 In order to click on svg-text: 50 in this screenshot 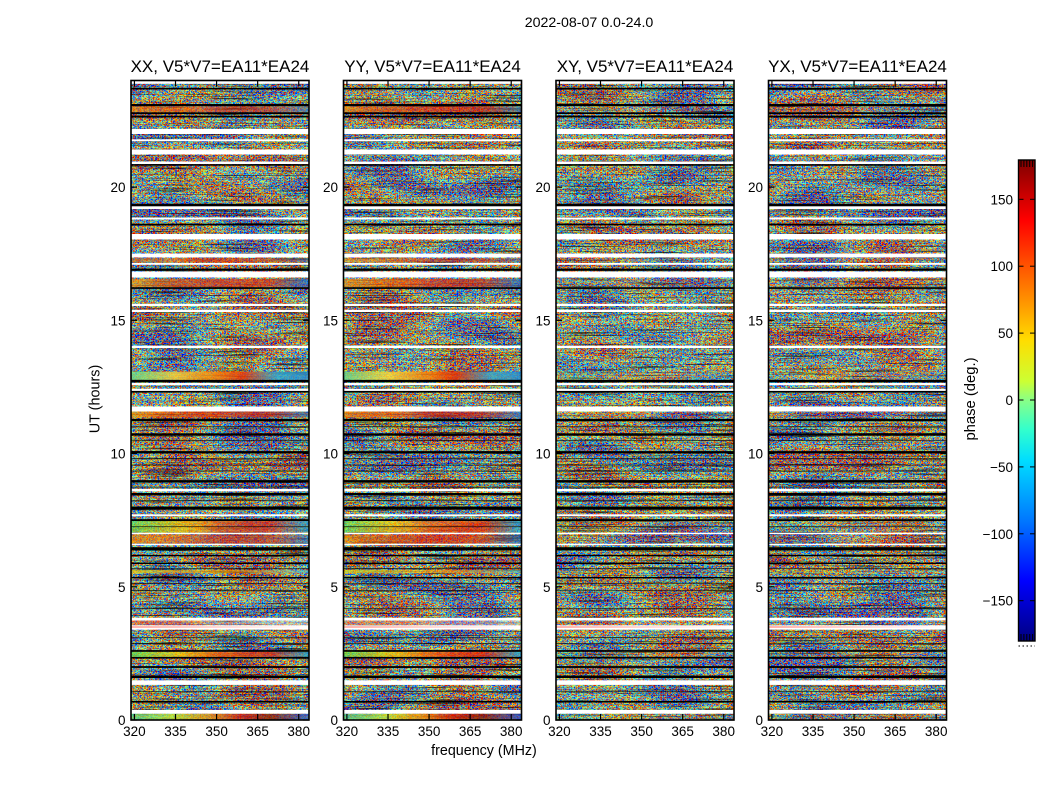, I will do `click(1005, 333)`.